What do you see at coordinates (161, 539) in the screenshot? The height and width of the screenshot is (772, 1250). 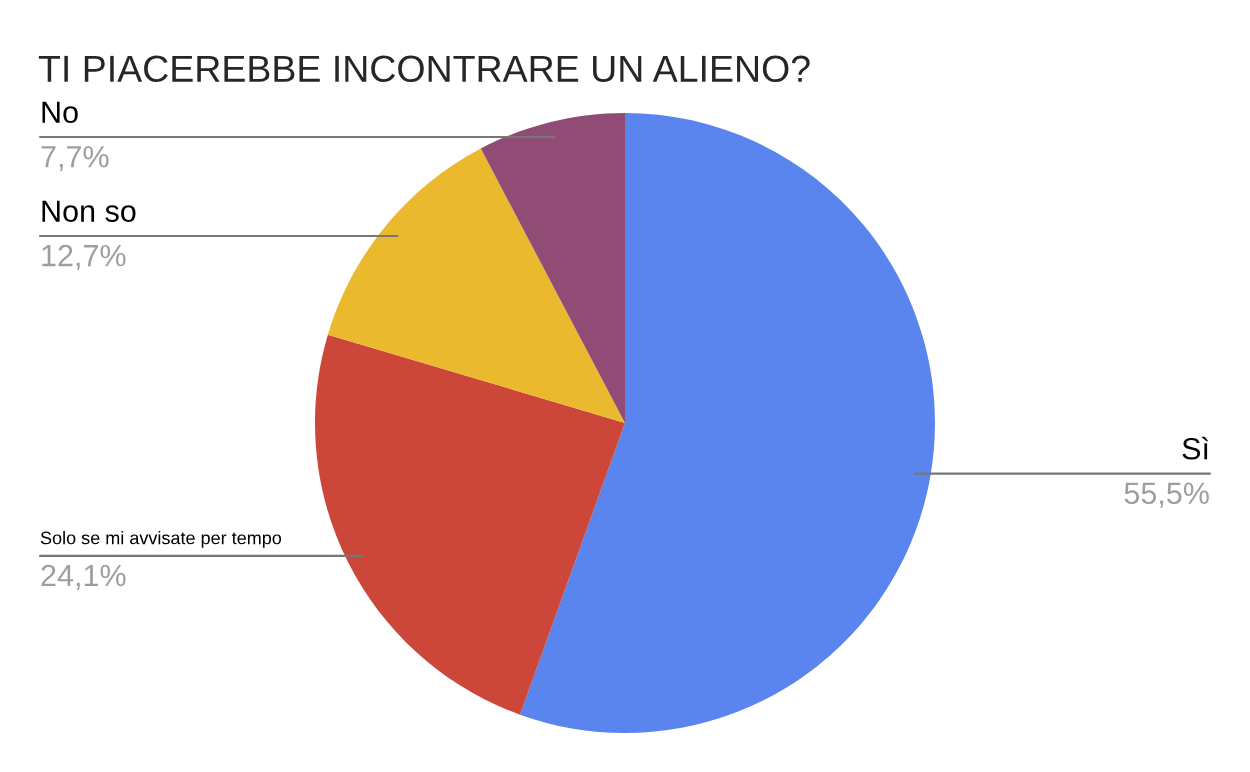 I see `slice-label: Solo se mi avvisate per tempo` at bounding box center [161, 539].